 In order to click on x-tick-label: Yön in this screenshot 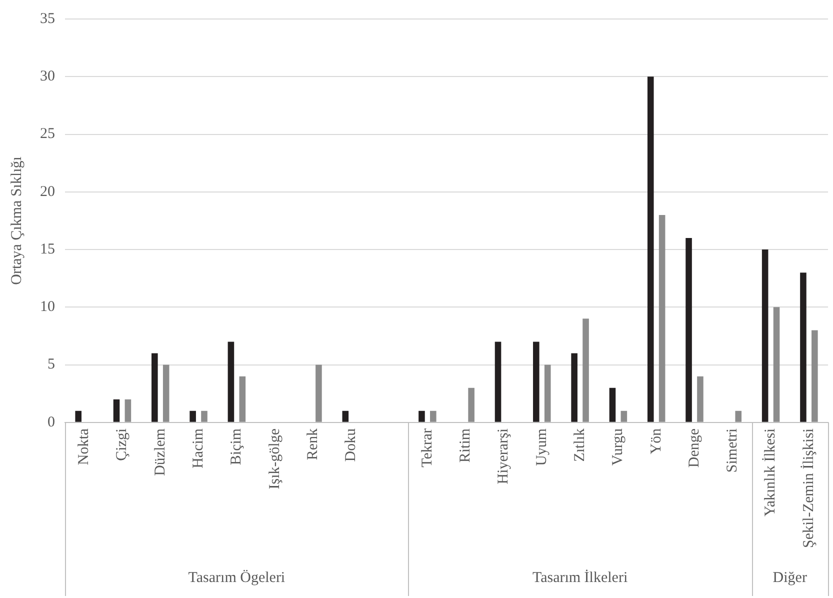, I will do `click(656, 441)`.